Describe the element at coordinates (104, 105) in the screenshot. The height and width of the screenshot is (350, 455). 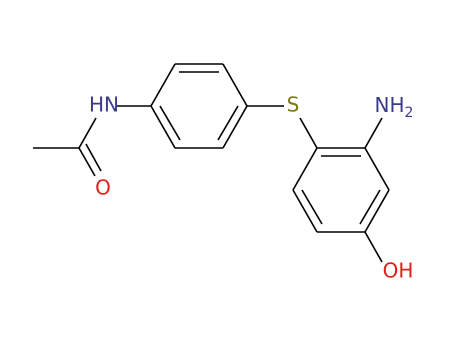
I see `atom-label: HN` at that location.